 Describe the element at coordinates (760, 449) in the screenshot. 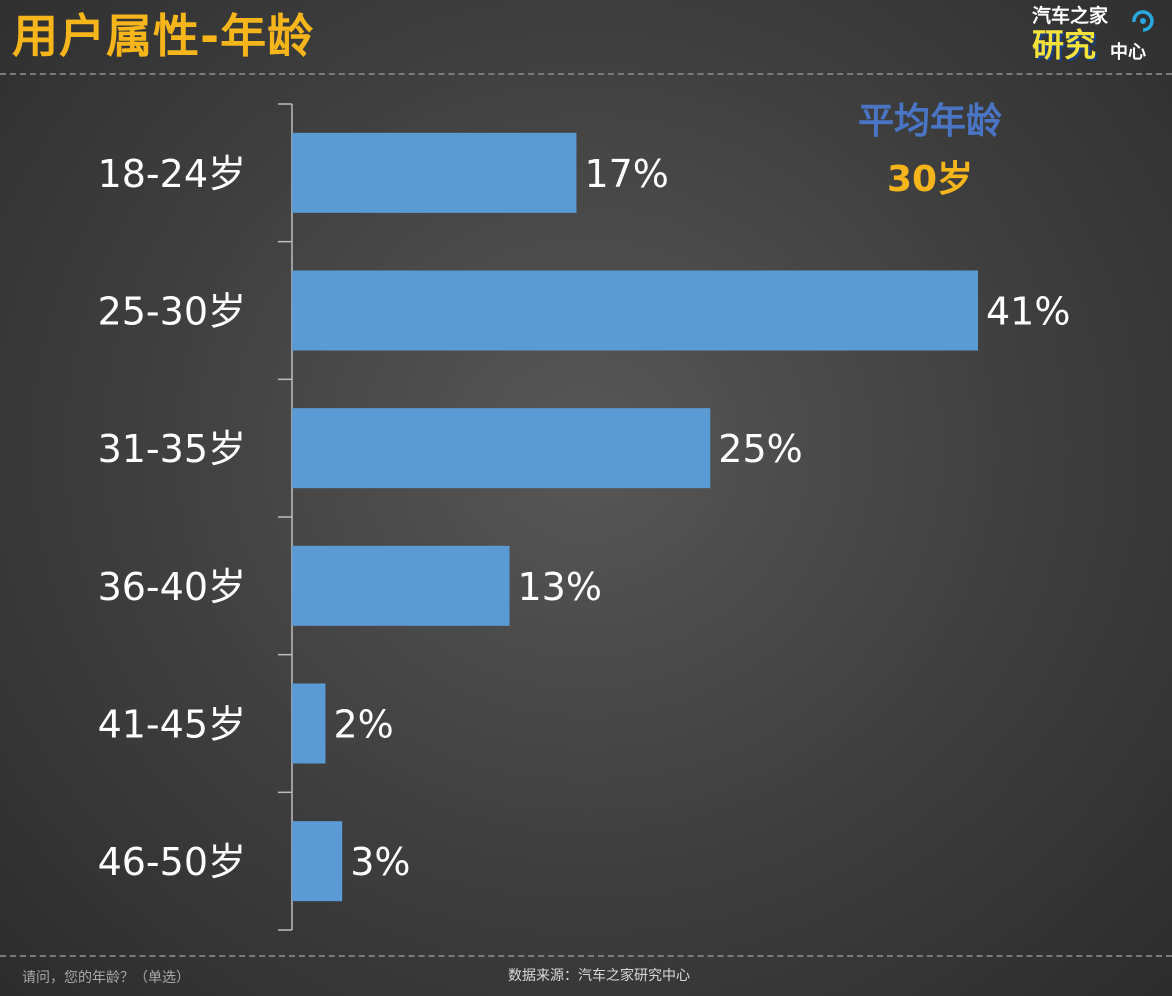

I see `value-label: 25%` at that location.